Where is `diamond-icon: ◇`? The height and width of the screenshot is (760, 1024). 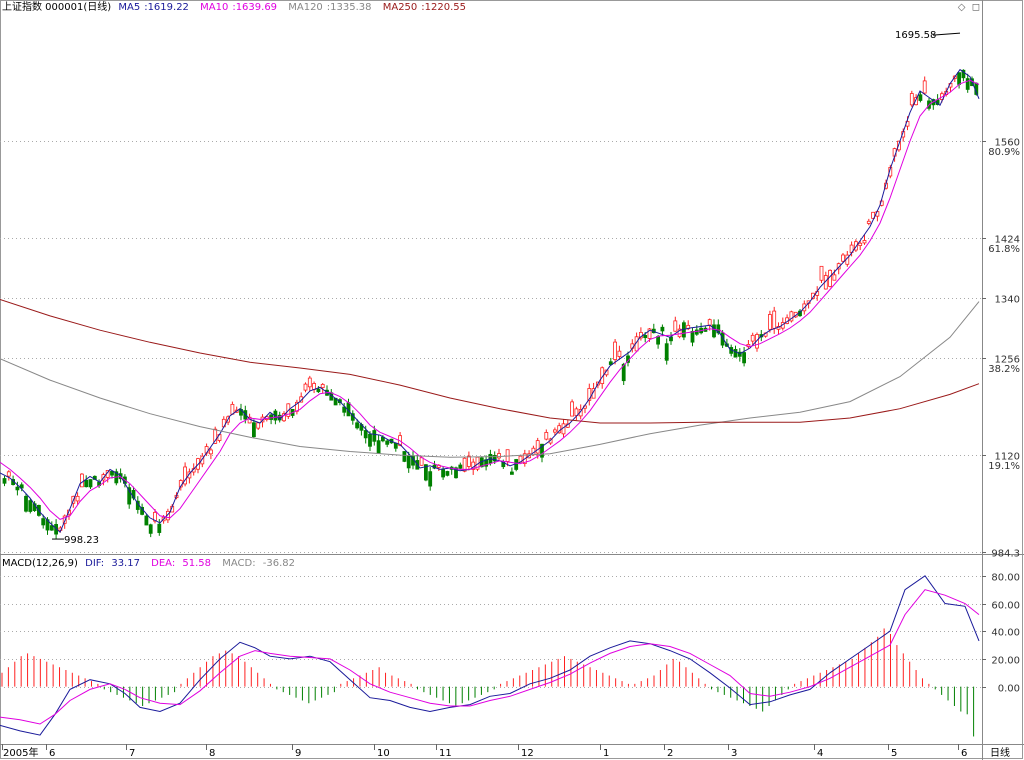 diamond-icon: ◇ is located at coordinates (961, 7).